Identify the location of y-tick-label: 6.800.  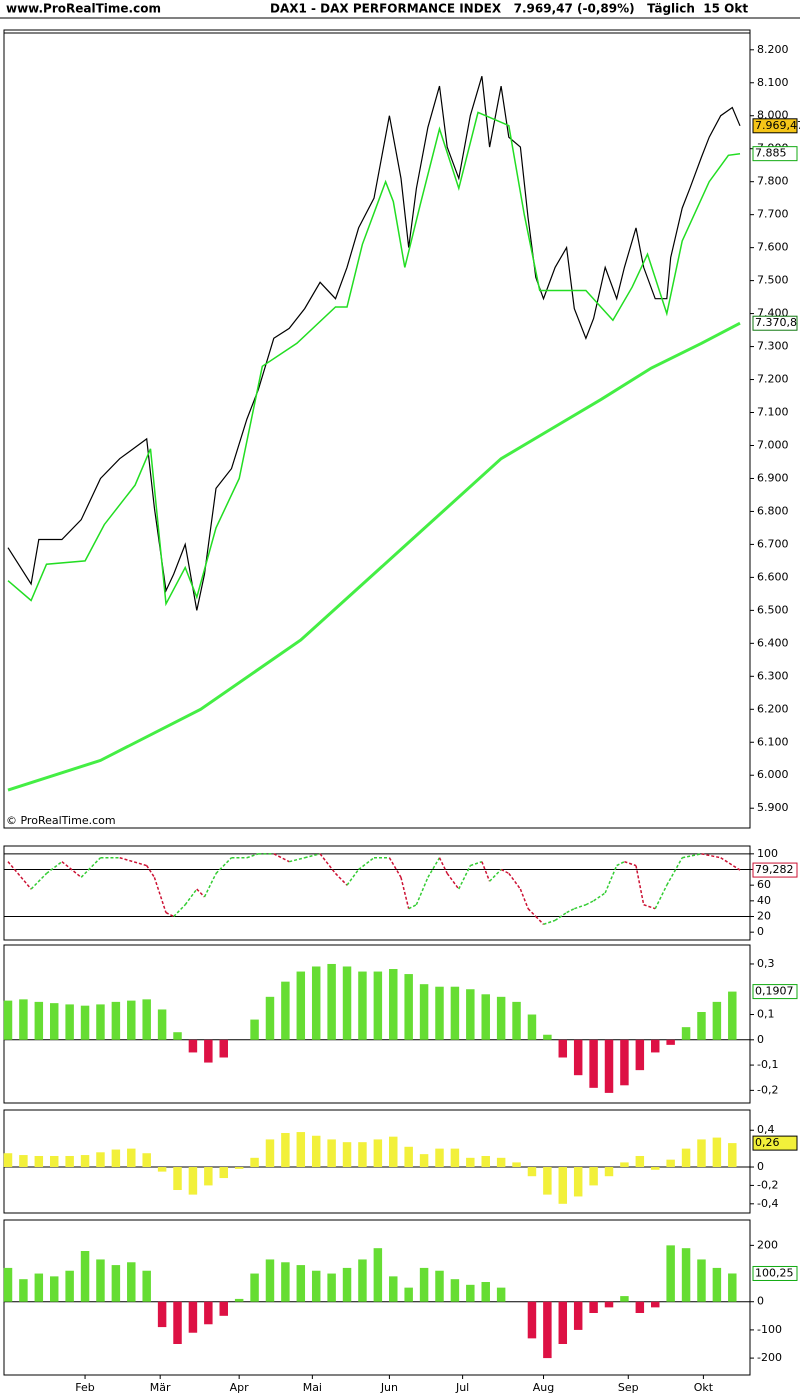
(773, 510).